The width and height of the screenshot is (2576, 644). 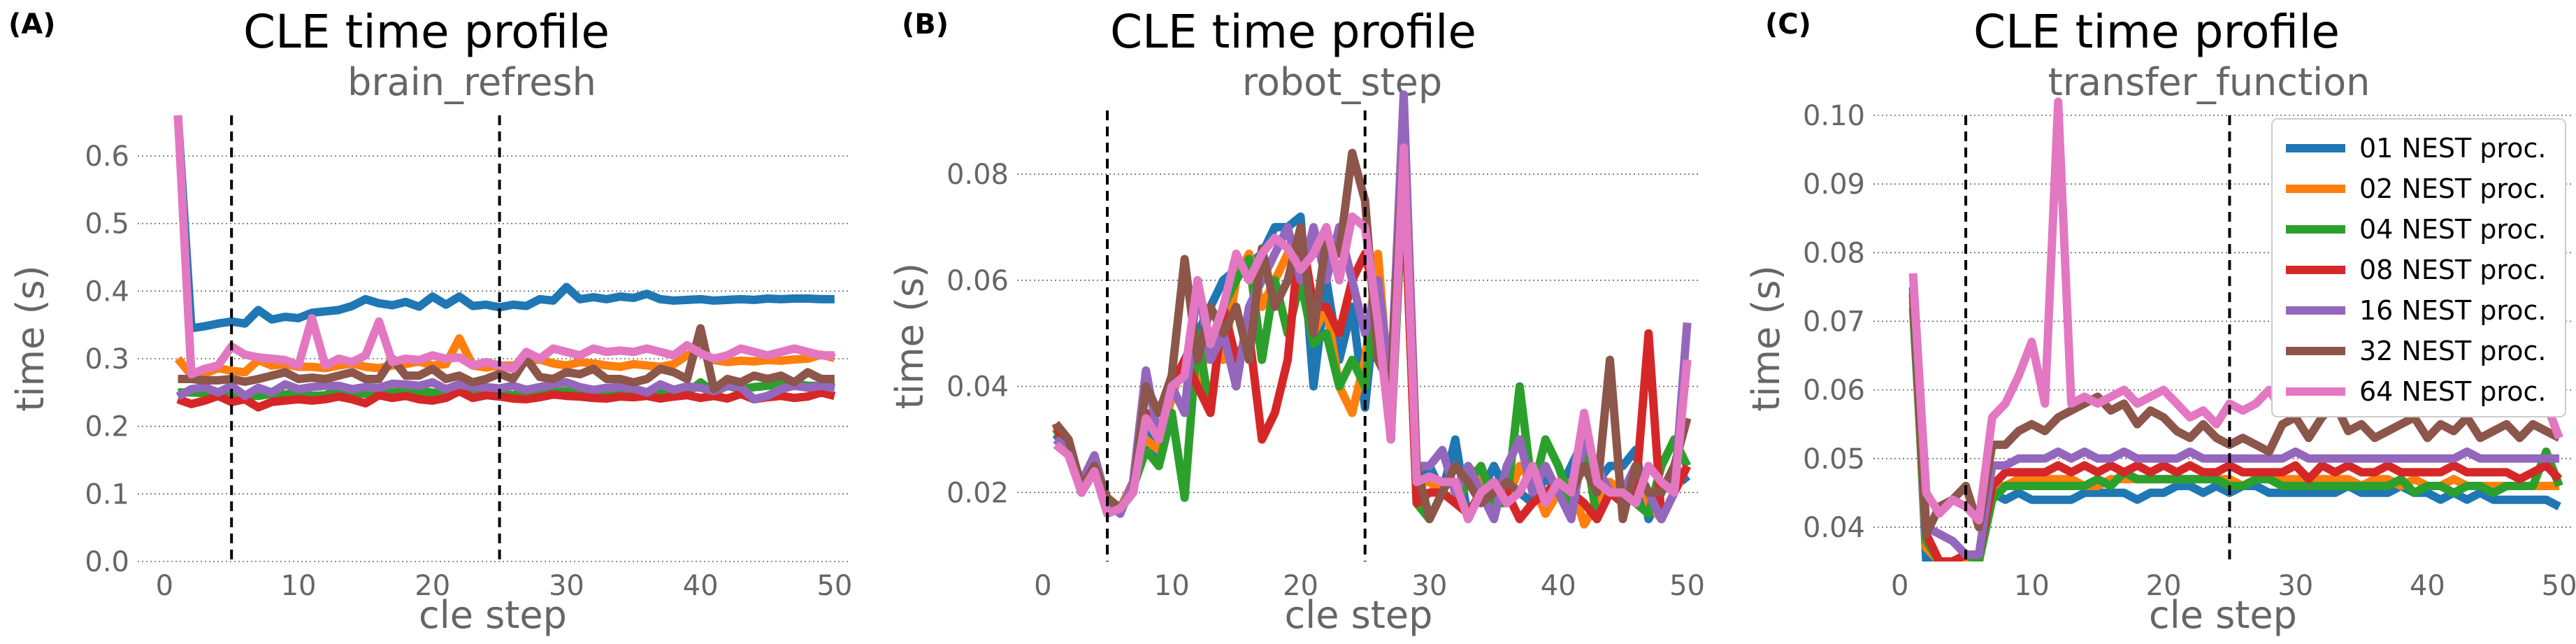 What do you see at coordinates (299, 586) in the screenshot?
I see `panel-a-xtick-label: 10` at bounding box center [299, 586].